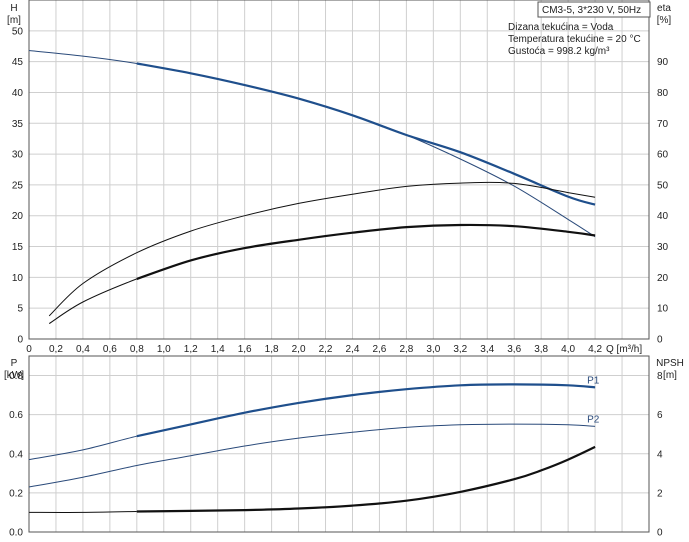 This screenshot has width=689, height=542. I want to click on x-tick-label: 1,0, so click(164, 349).